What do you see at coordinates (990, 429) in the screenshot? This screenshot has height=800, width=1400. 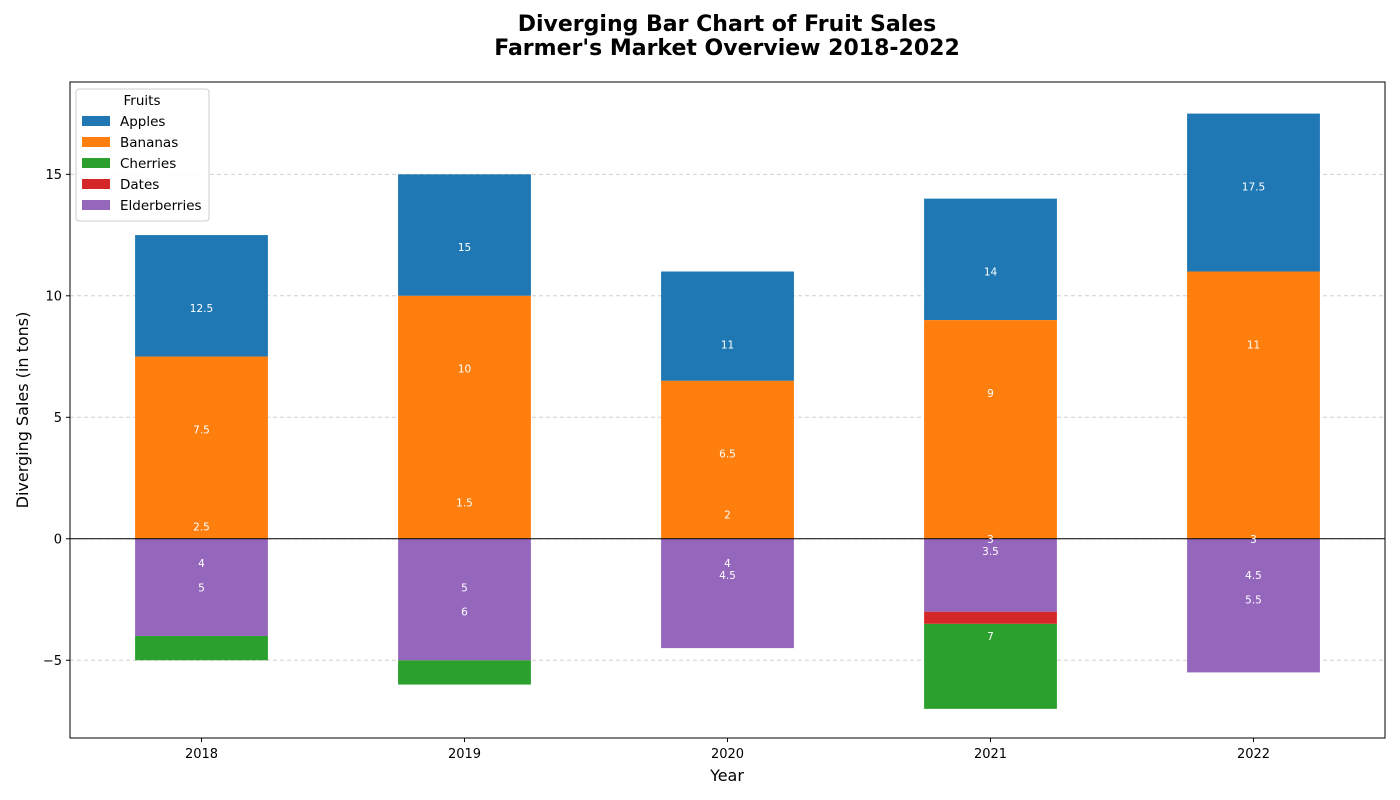 I see `bar-bananas-2021` at bounding box center [990, 429].